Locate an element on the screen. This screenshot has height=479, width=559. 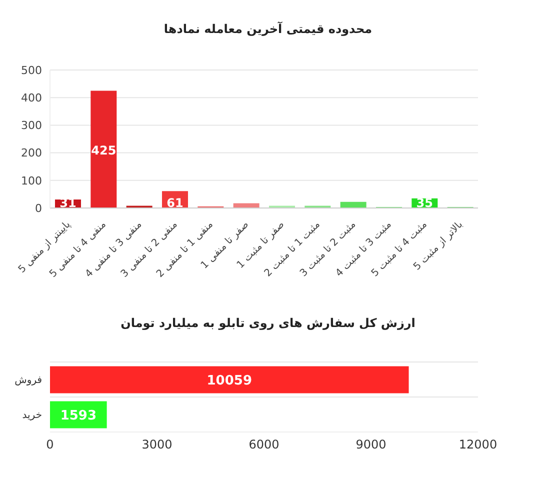
y-tick-label: 100 is located at coordinates (31, 181).